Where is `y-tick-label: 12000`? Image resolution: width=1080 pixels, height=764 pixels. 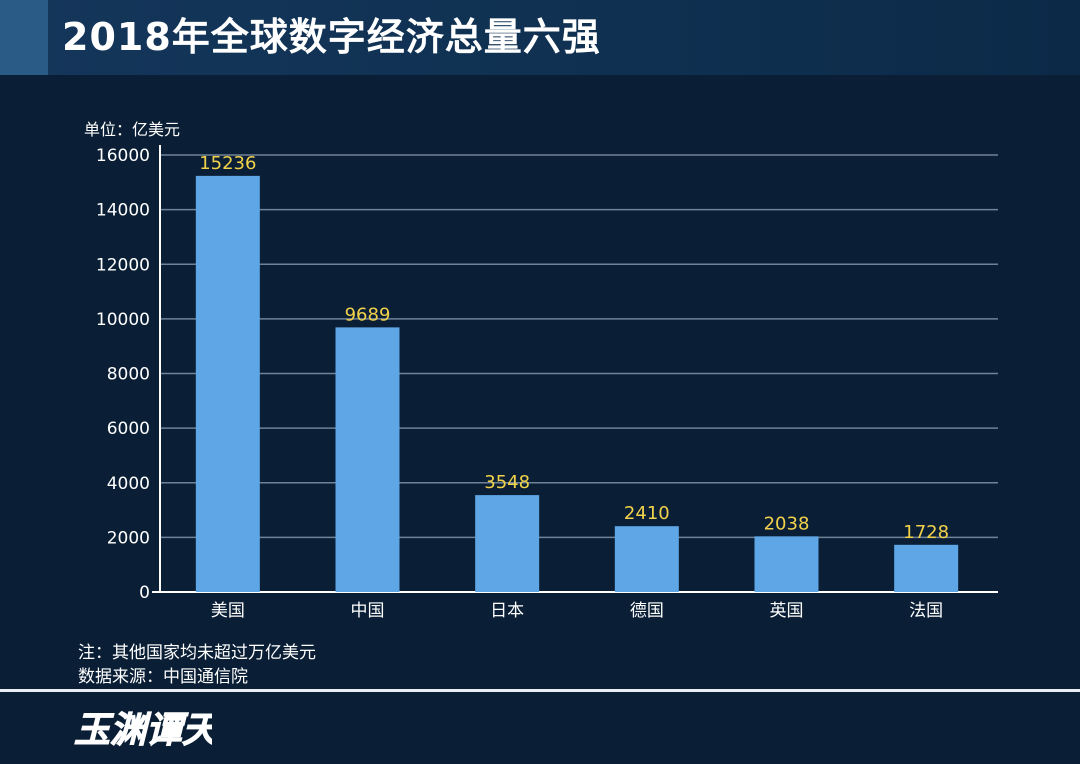 y-tick-label: 12000 is located at coordinates (123, 265).